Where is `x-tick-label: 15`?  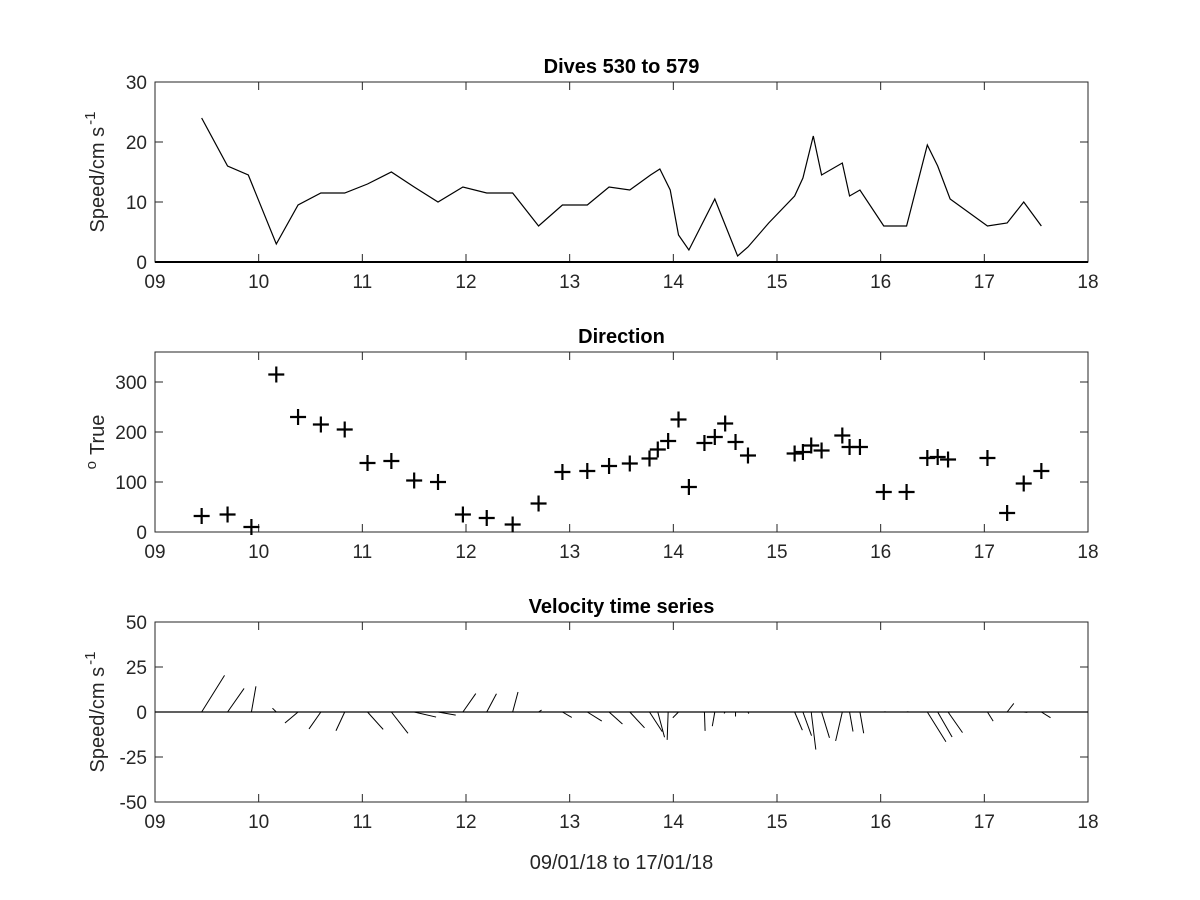 x-tick-label: 15 is located at coordinates (776, 822).